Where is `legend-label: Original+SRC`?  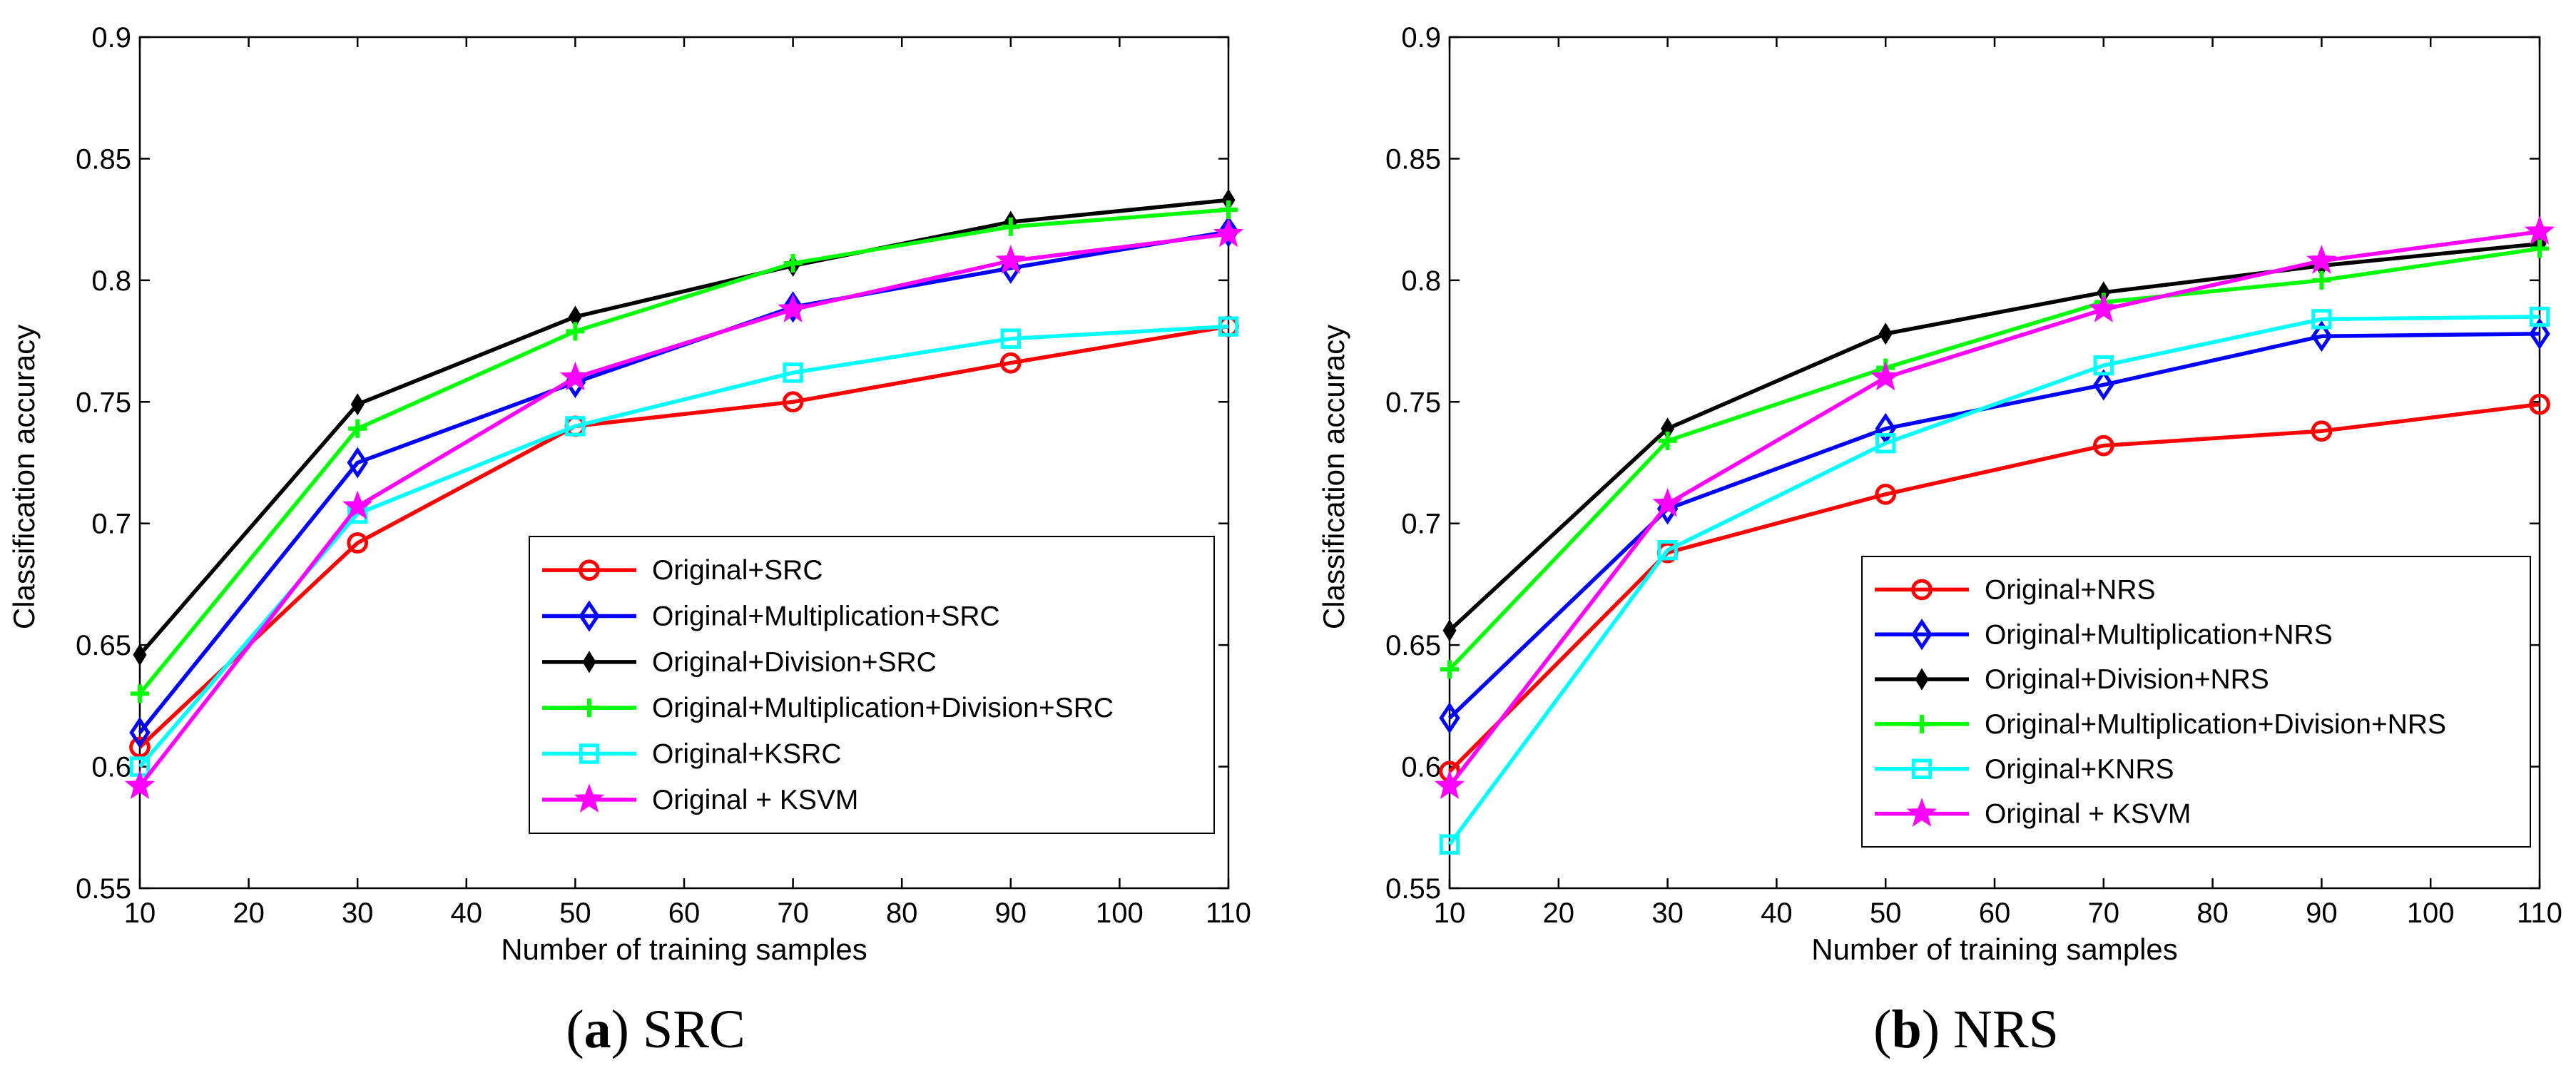 legend-label: Original+SRC is located at coordinates (737, 570).